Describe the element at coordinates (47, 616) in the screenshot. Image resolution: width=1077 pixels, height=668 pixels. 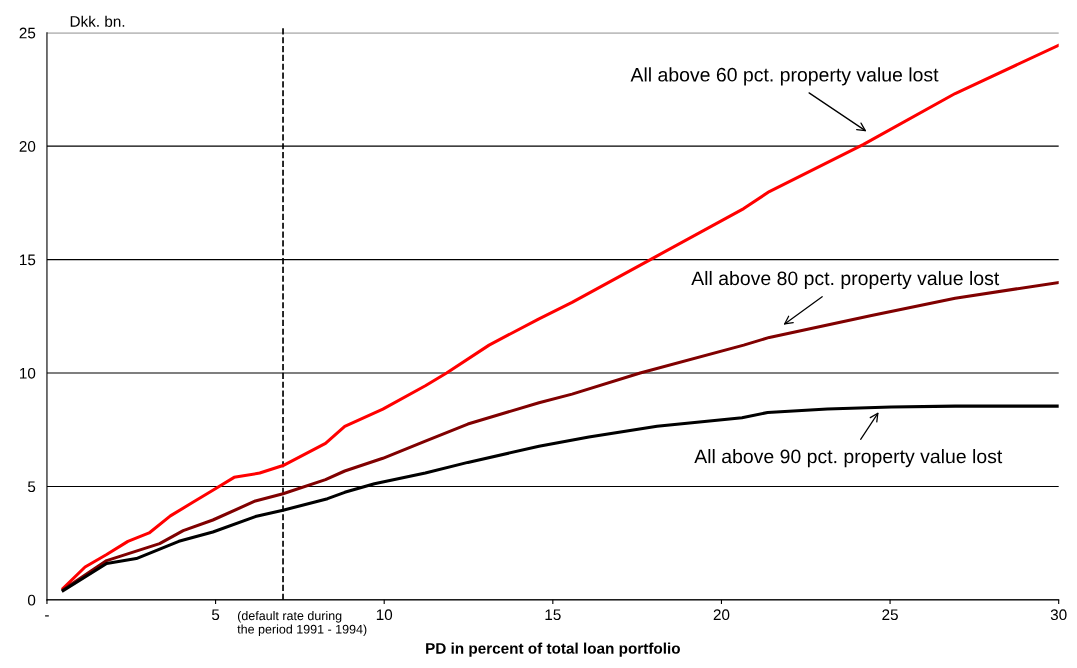
I see `x-tick-label: -` at that location.